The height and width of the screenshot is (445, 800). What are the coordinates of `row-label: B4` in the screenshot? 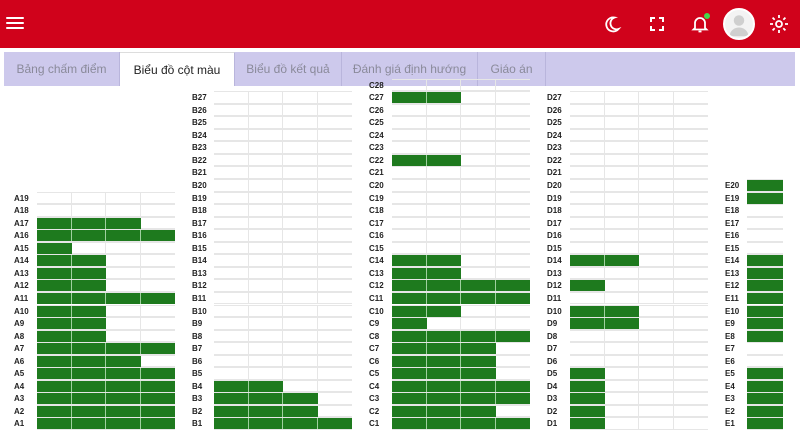 It's located at (197, 386).